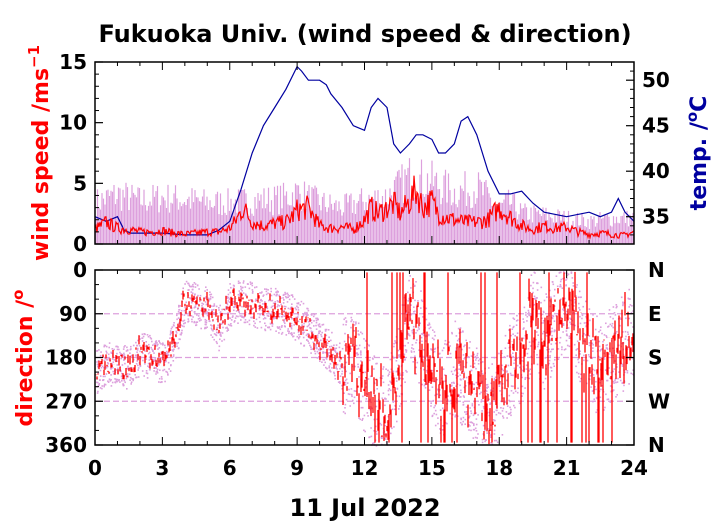  I want to click on wind-speed-line, so click(364, 207).